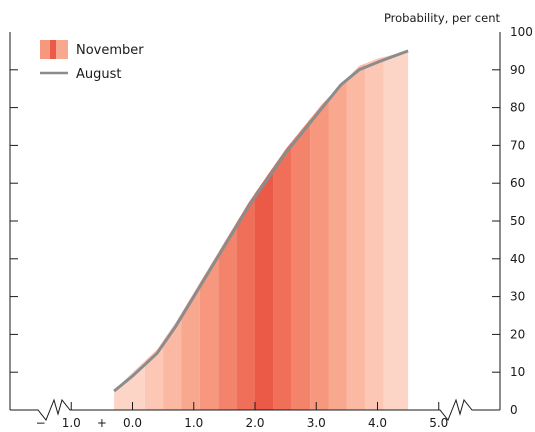  Describe the element at coordinates (254, 423) in the screenshot. I see `x-tick-label: 2.0` at that location.